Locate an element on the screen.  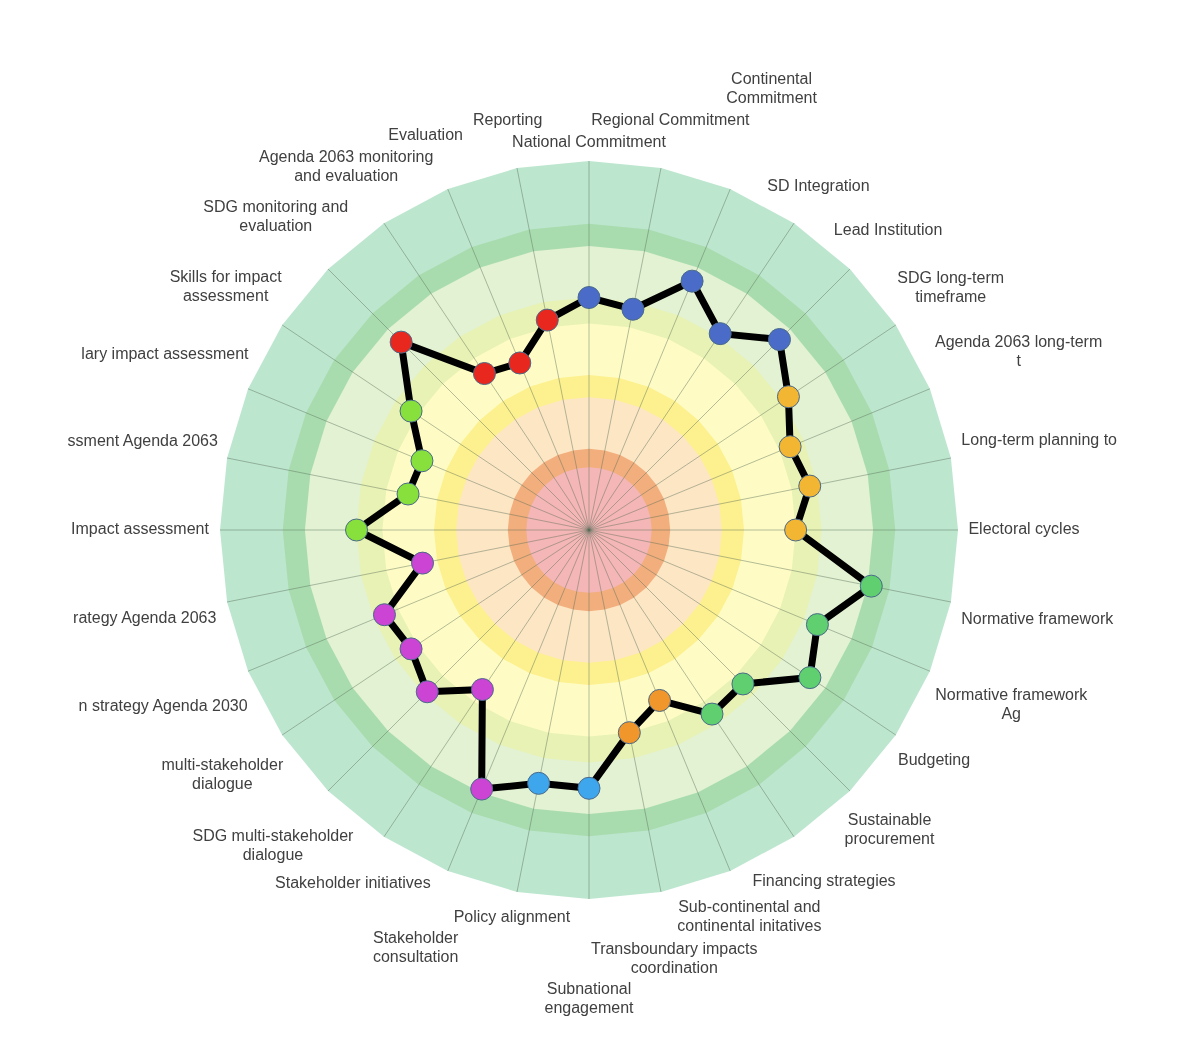
spoke-label: Sustainable procurement is located at coordinates (889, 829).